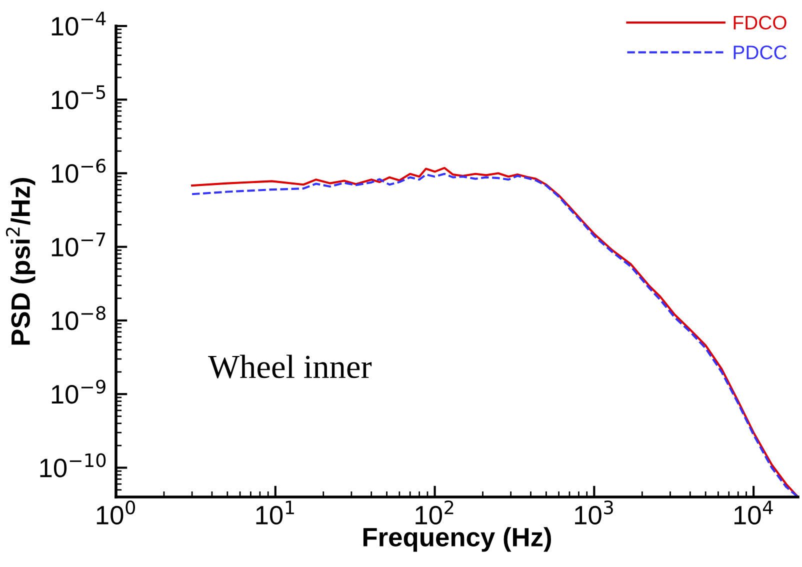  I want to click on text: FDCO, so click(760, 23).